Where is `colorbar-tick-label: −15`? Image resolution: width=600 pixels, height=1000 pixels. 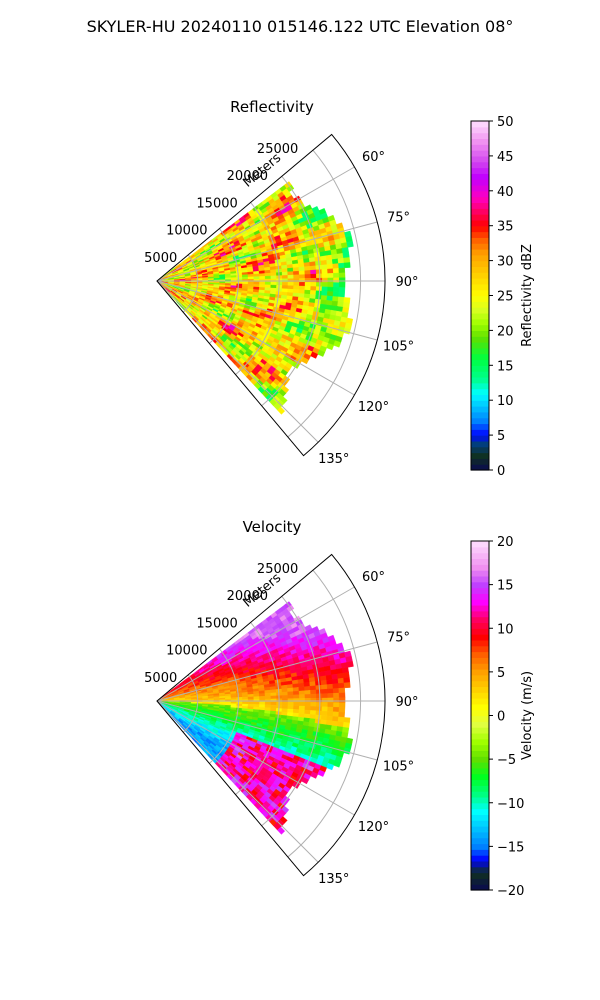 colorbar-tick-label: −15 is located at coordinates (510, 847).